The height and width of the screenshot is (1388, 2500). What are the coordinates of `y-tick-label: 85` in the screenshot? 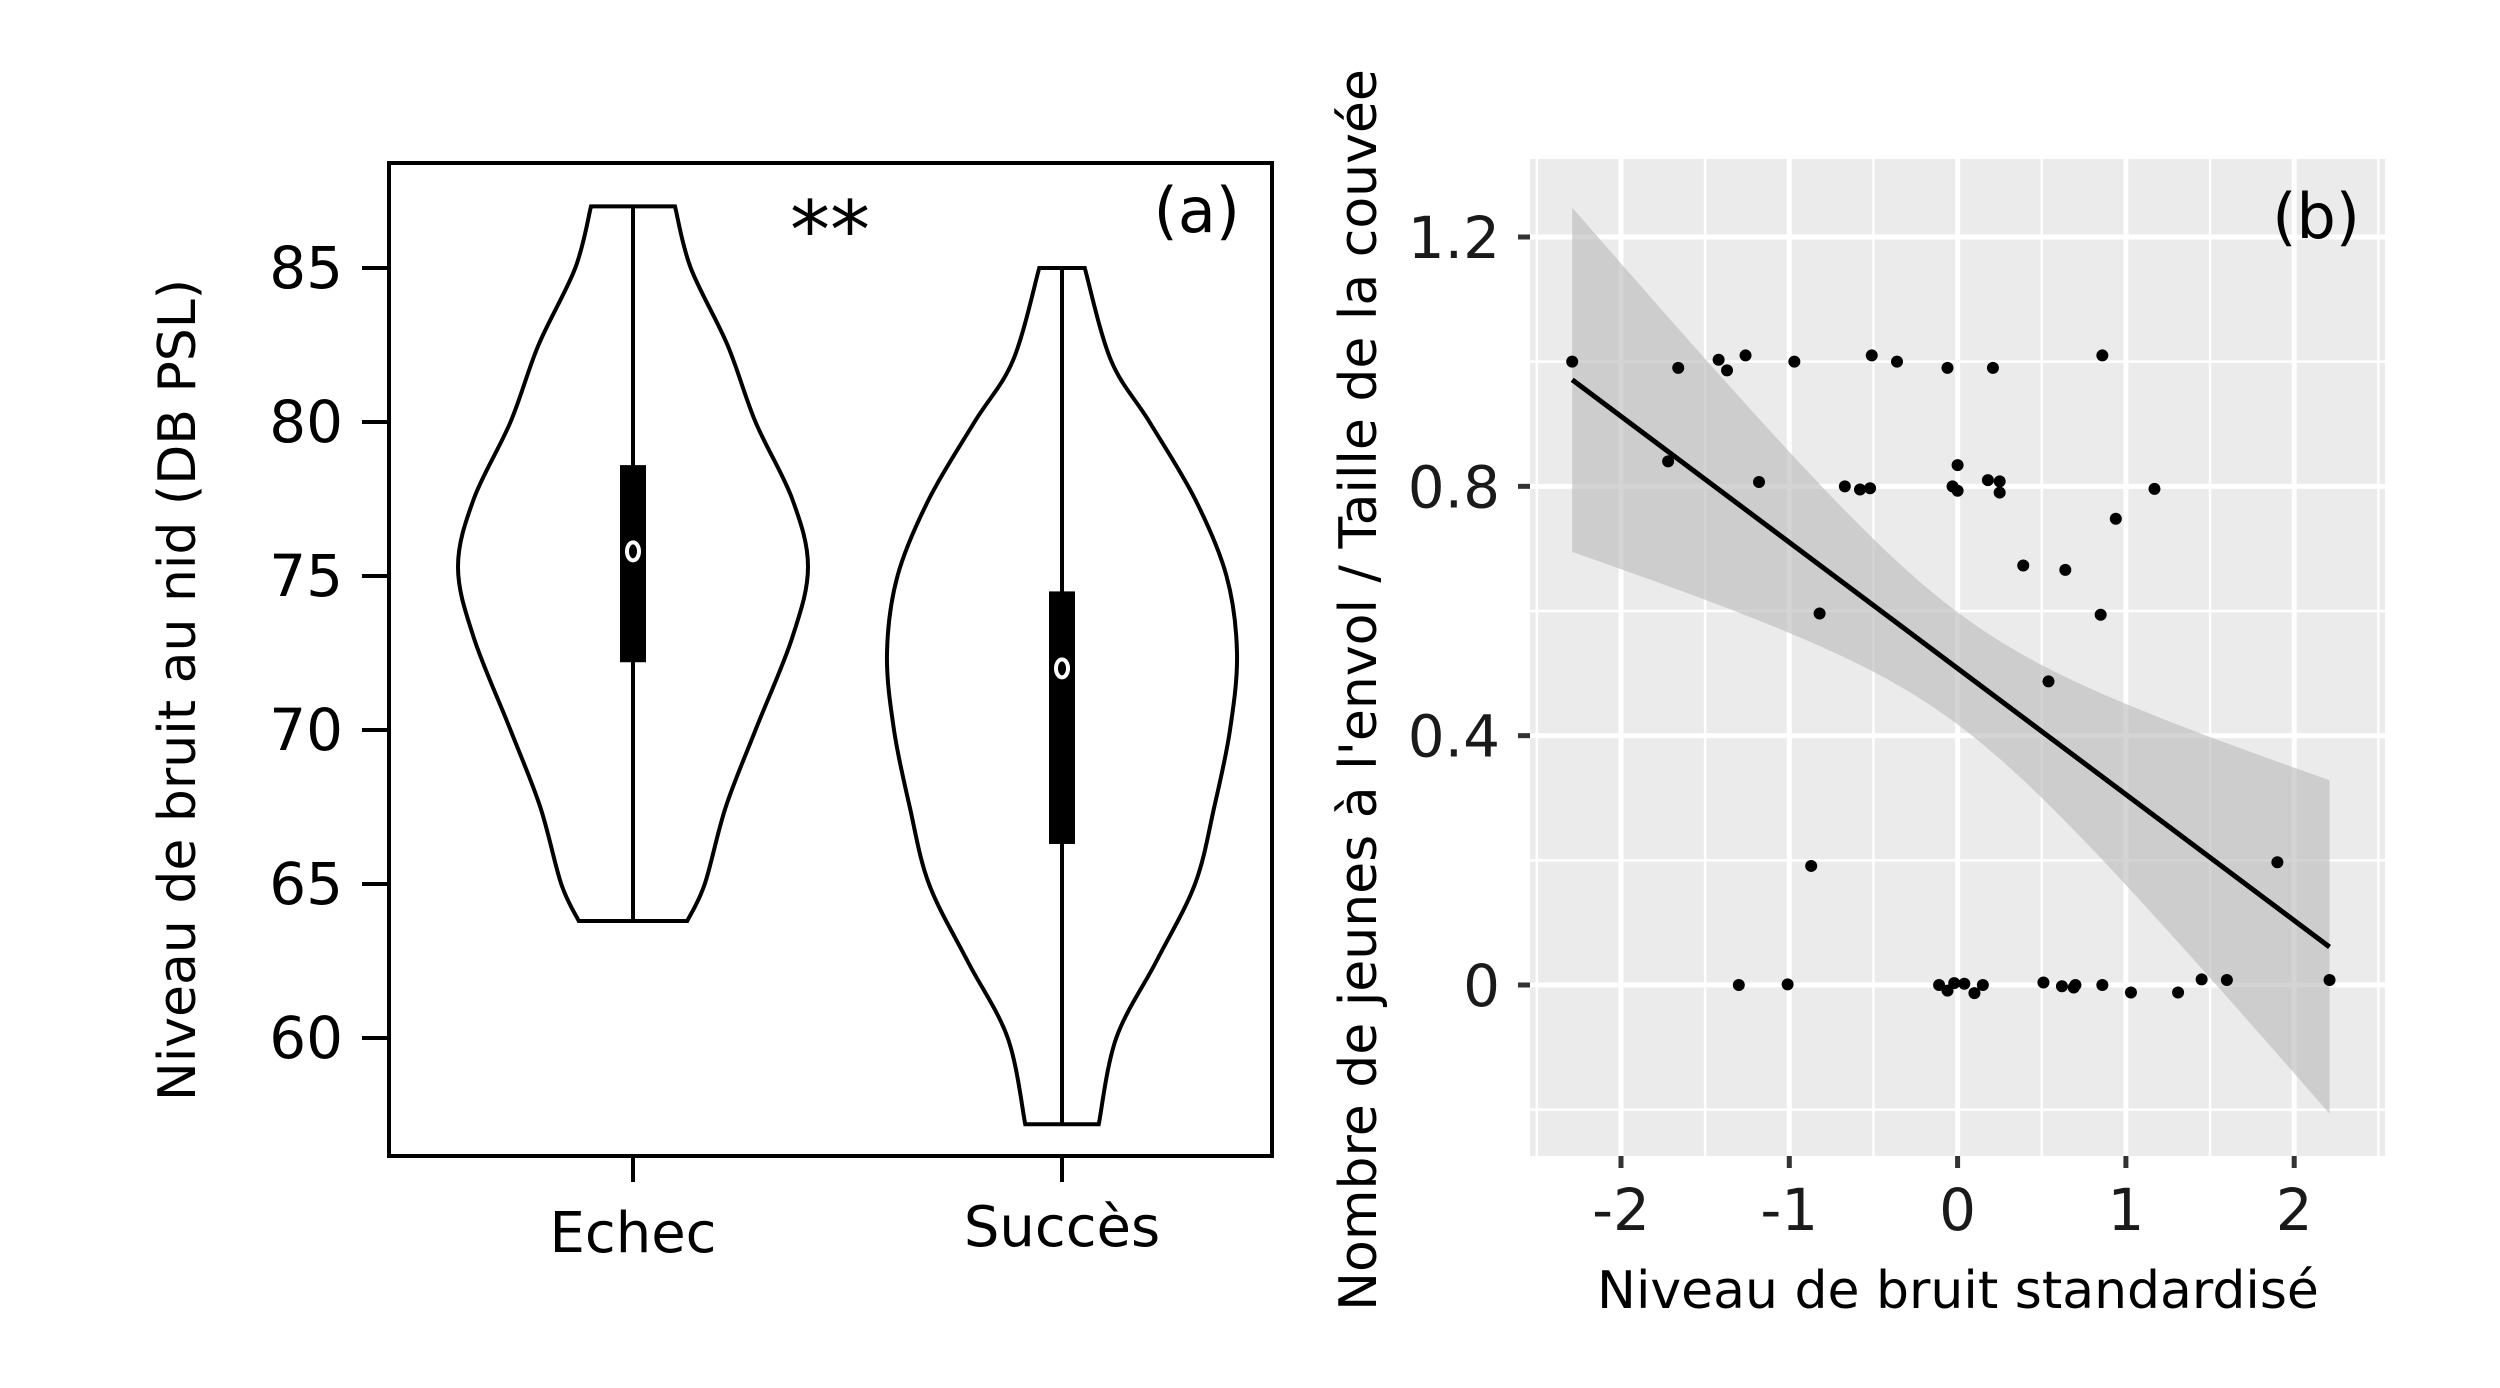 It's located at (306, 268).